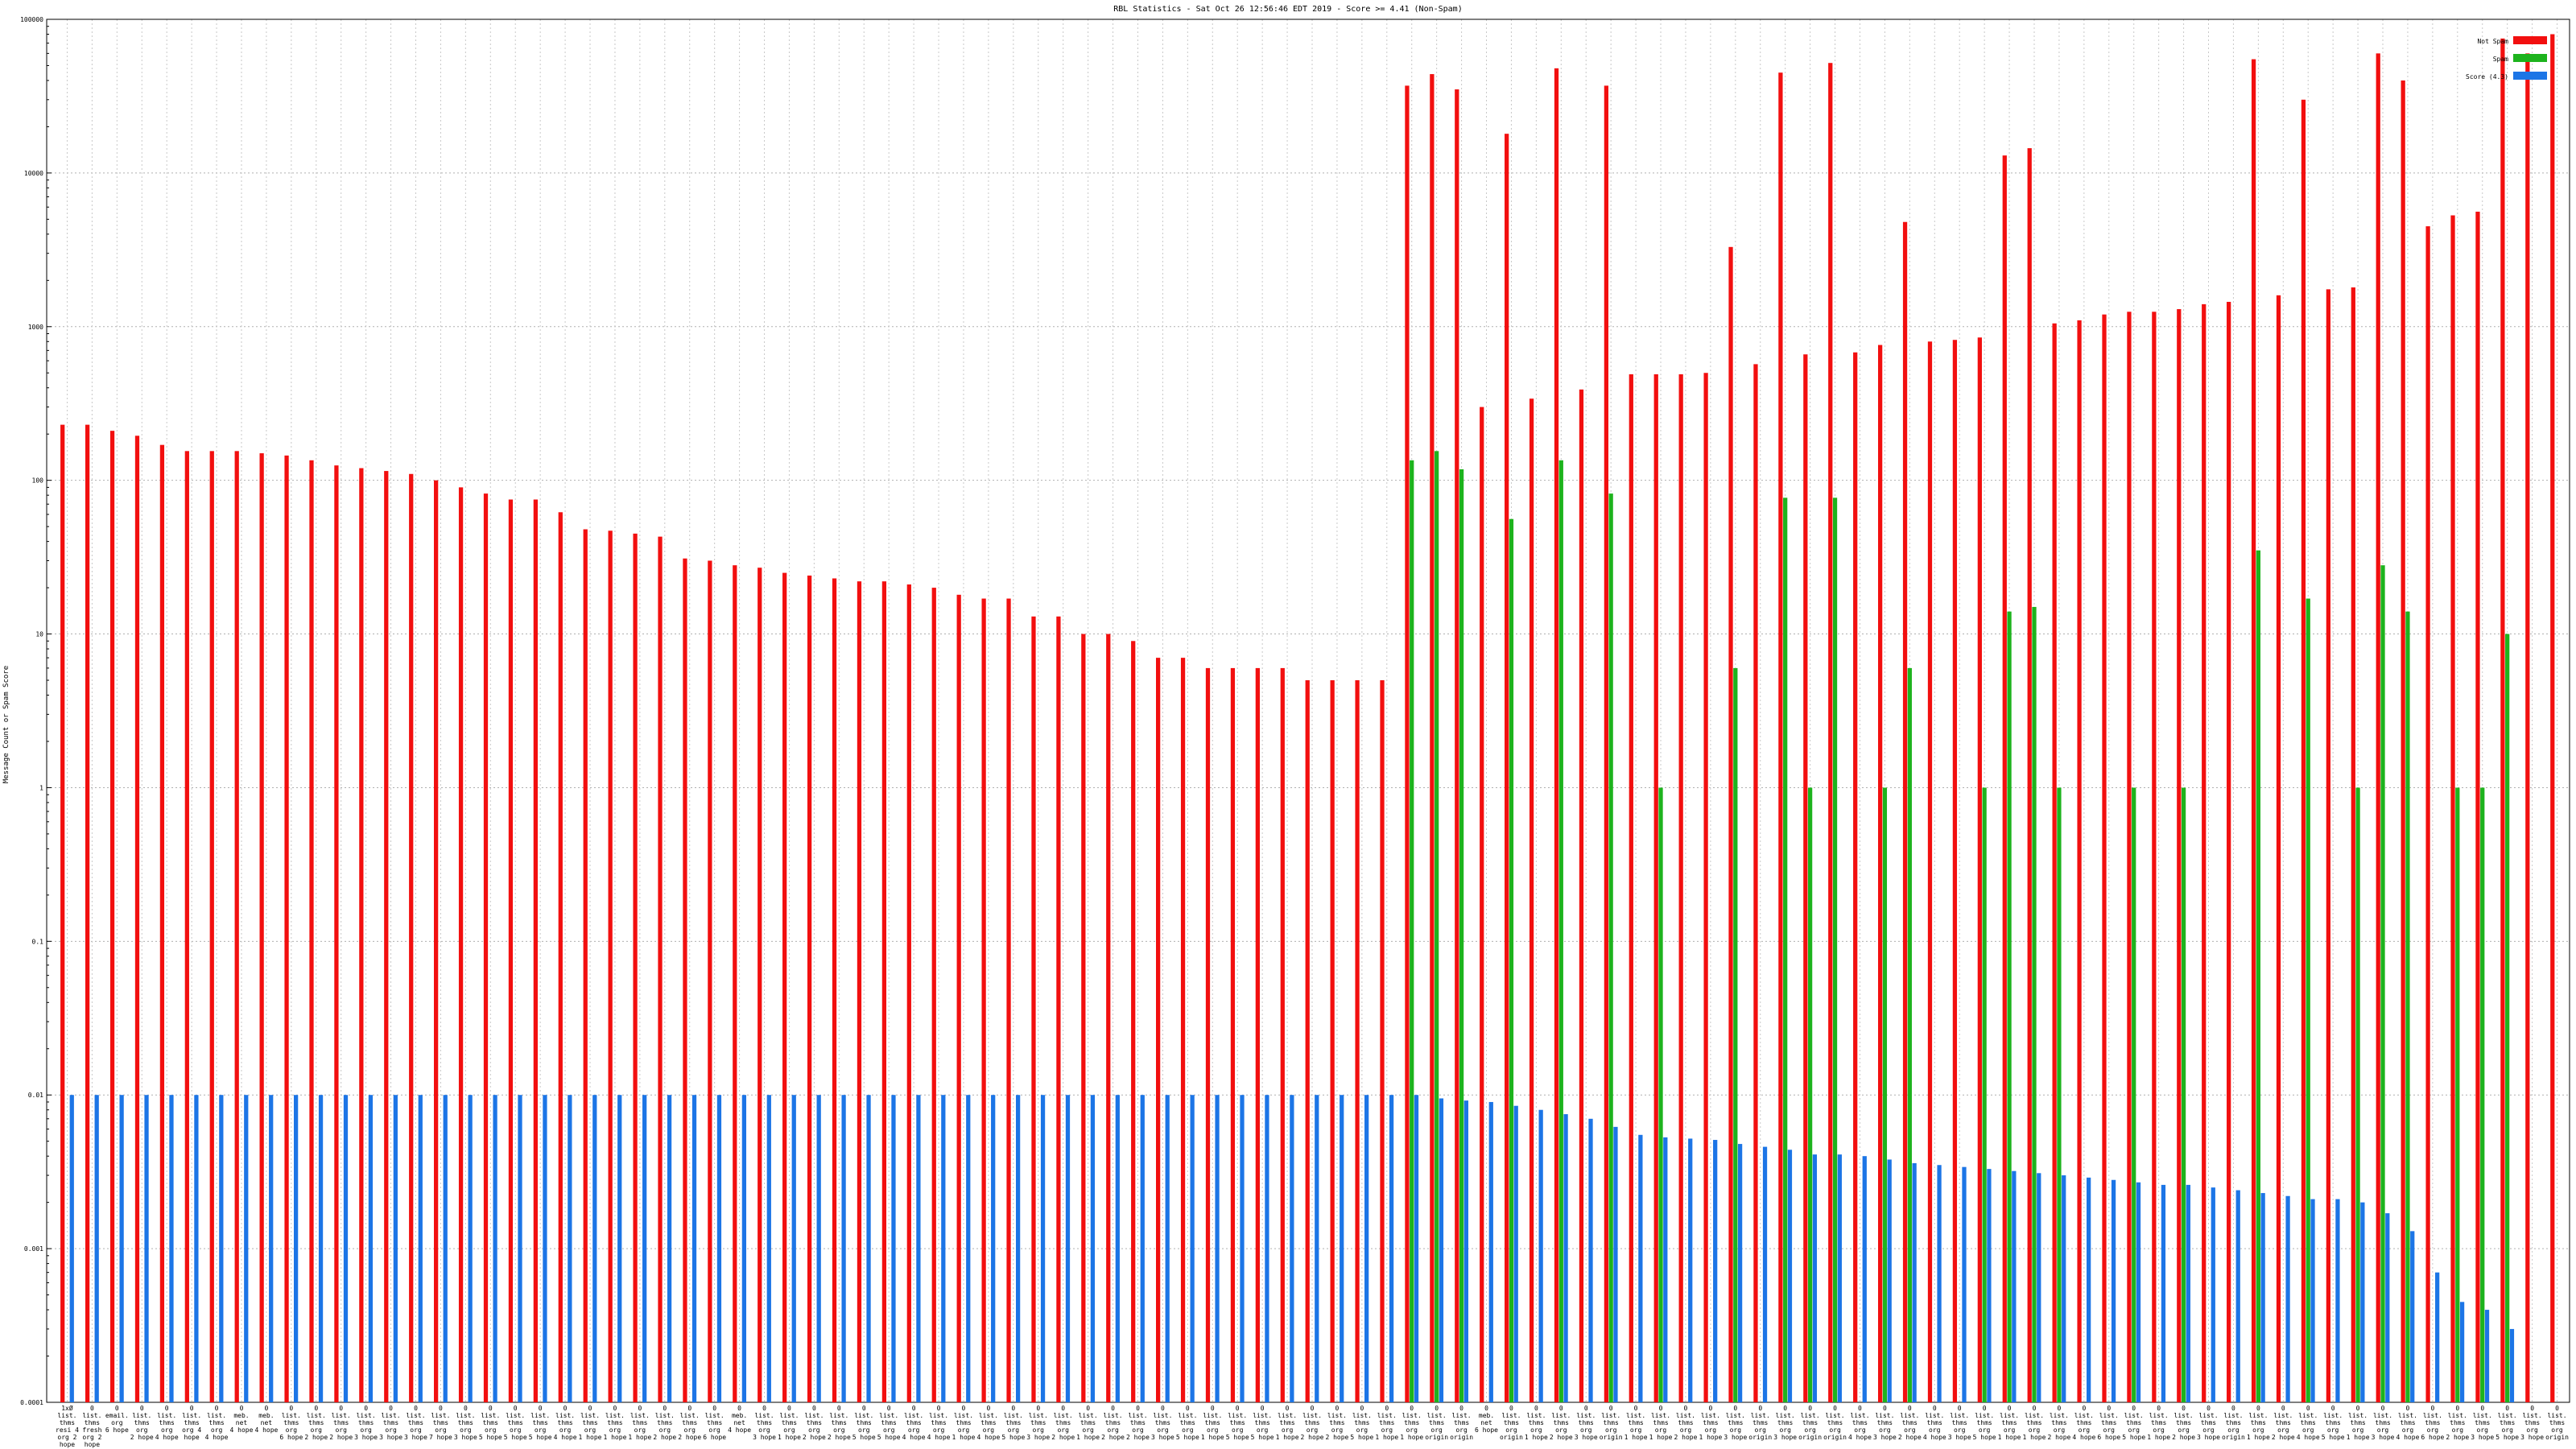 The height and width of the screenshot is (1449, 2576). What do you see at coordinates (31, 19) in the screenshot?
I see `y-tick-label: 100000` at bounding box center [31, 19].